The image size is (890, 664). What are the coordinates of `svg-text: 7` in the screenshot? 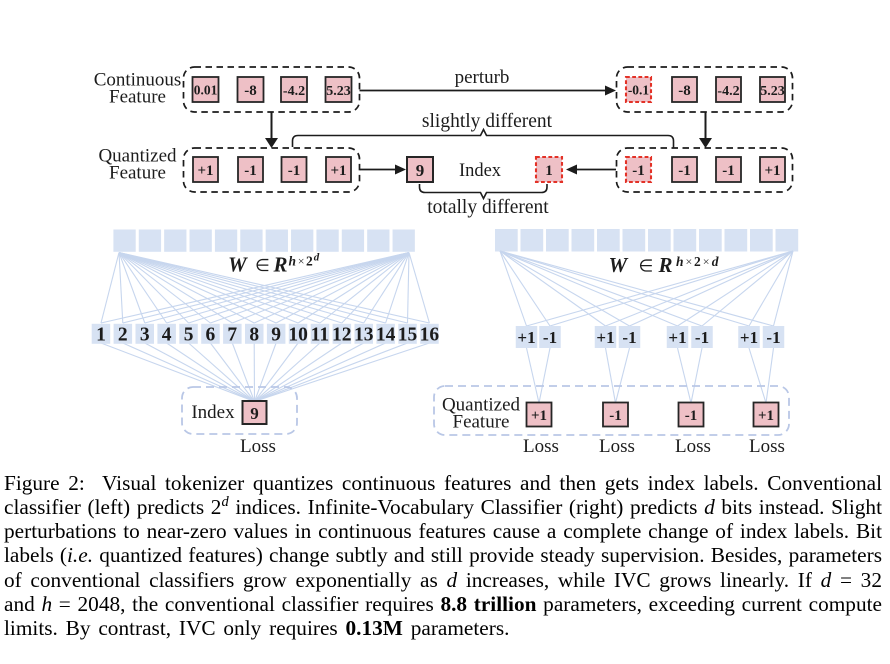 It's located at (232, 335).